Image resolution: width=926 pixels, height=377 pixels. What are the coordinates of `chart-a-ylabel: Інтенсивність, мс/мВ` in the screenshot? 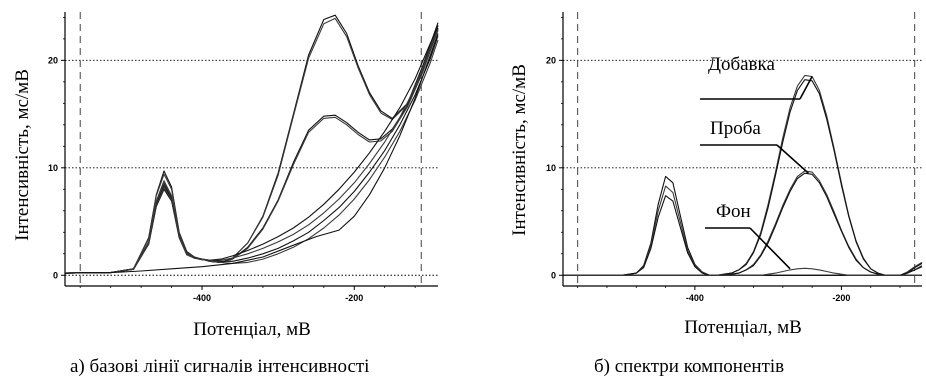 It's located at (22, 155).